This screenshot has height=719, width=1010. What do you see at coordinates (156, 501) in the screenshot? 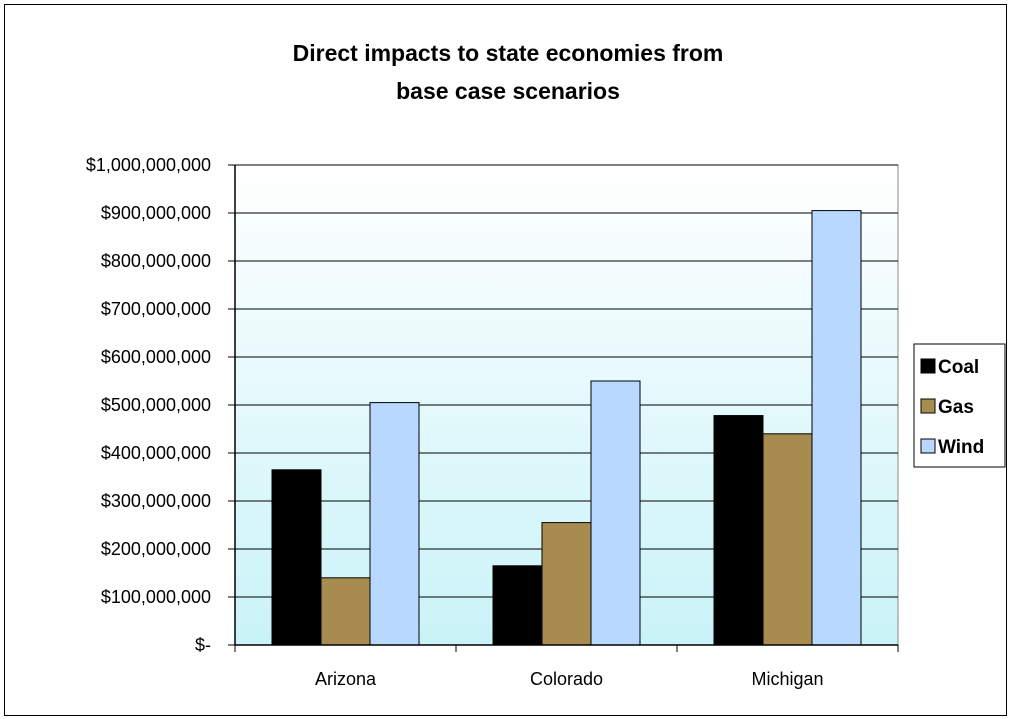
I see `y-tick-label: $300,000,000` at bounding box center [156, 501].